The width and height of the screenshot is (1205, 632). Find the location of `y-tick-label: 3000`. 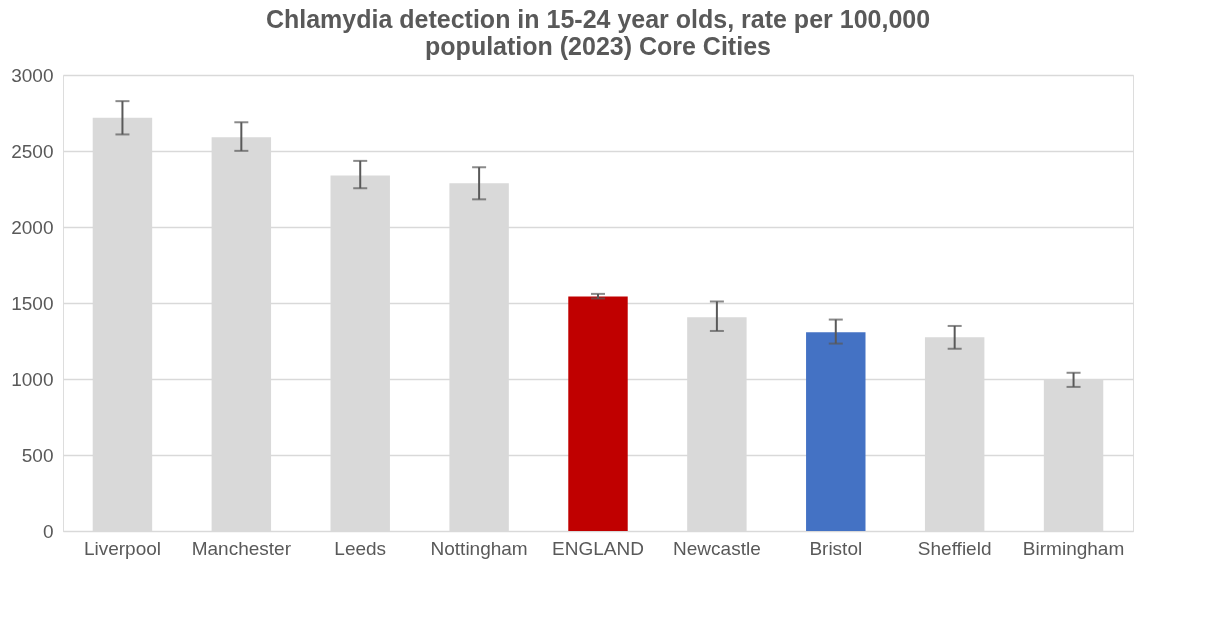

y-tick-label: 3000 is located at coordinates (32, 75).